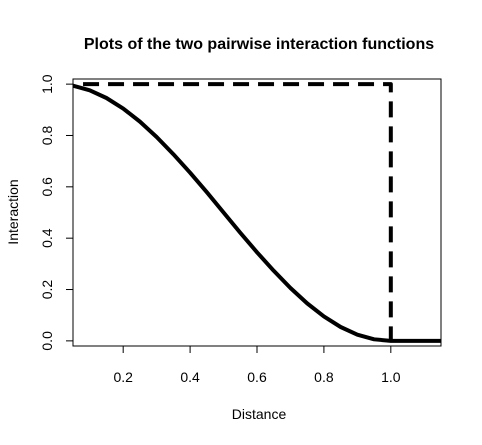  What do you see at coordinates (123, 377) in the screenshot?
I see `x-tick-label: 0.2` at bounding box center [123, 377].